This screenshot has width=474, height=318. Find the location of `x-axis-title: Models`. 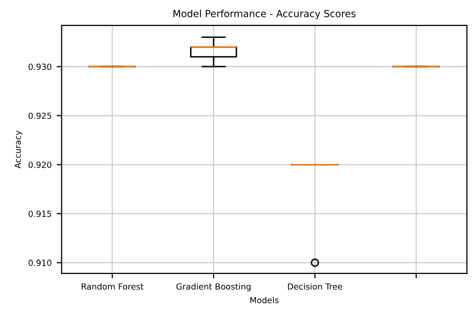

x-axis-title: Models is located at coordinates (264, 300).